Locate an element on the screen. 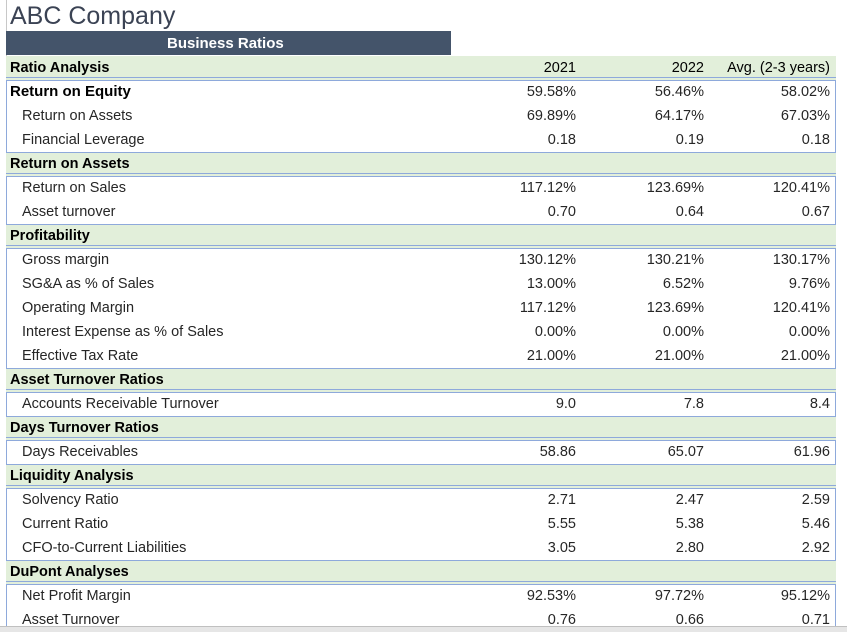  table-row: Accounts Receivable Turnover 9.0 7.8 8.4 is located at coordinates (421, 404).